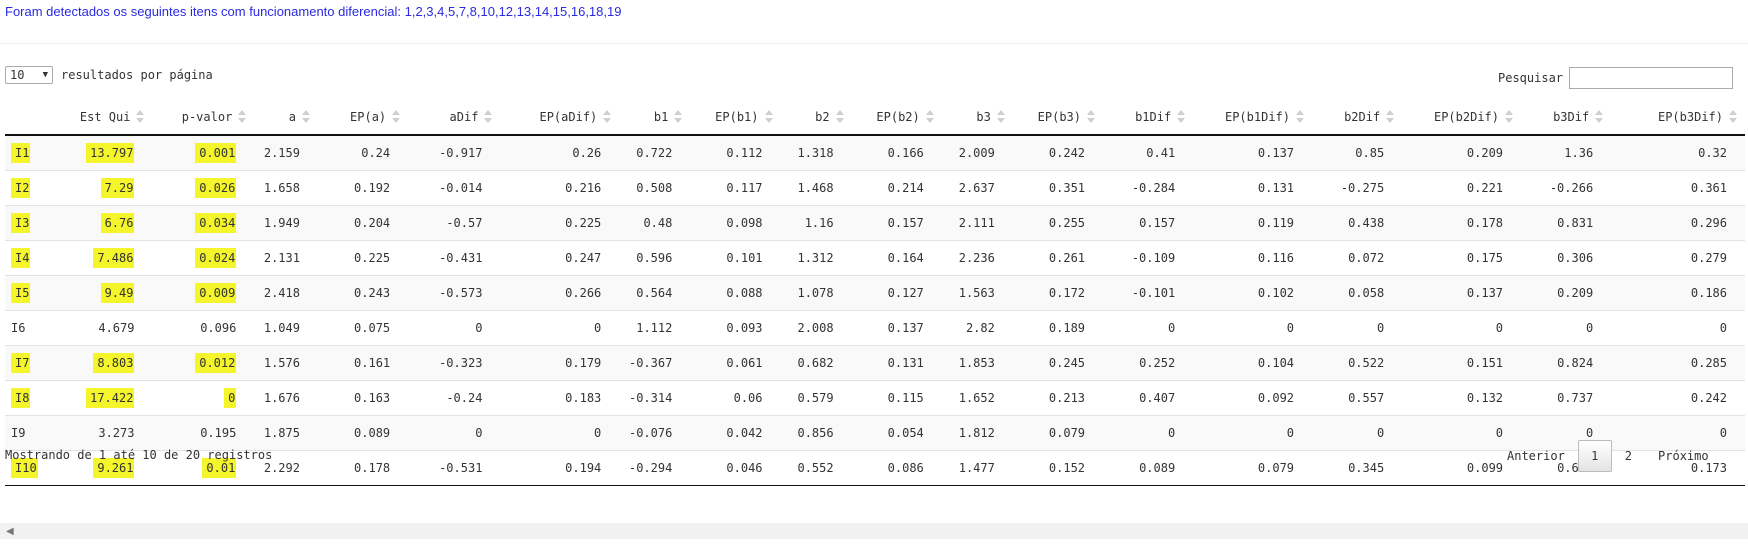 The height and width of the screenshot is (551, 1748). I want to click on column-header, so click(36, 118).